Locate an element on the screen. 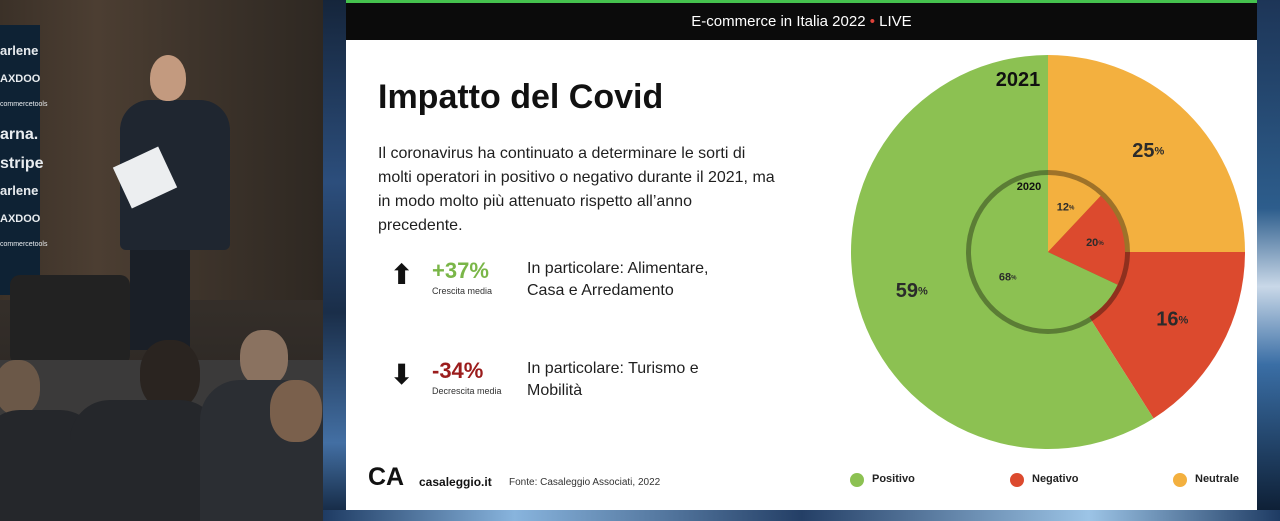 The width and height of the screenshot is (1280, 521). pie-2020 is located at coordinates (1048, 252).